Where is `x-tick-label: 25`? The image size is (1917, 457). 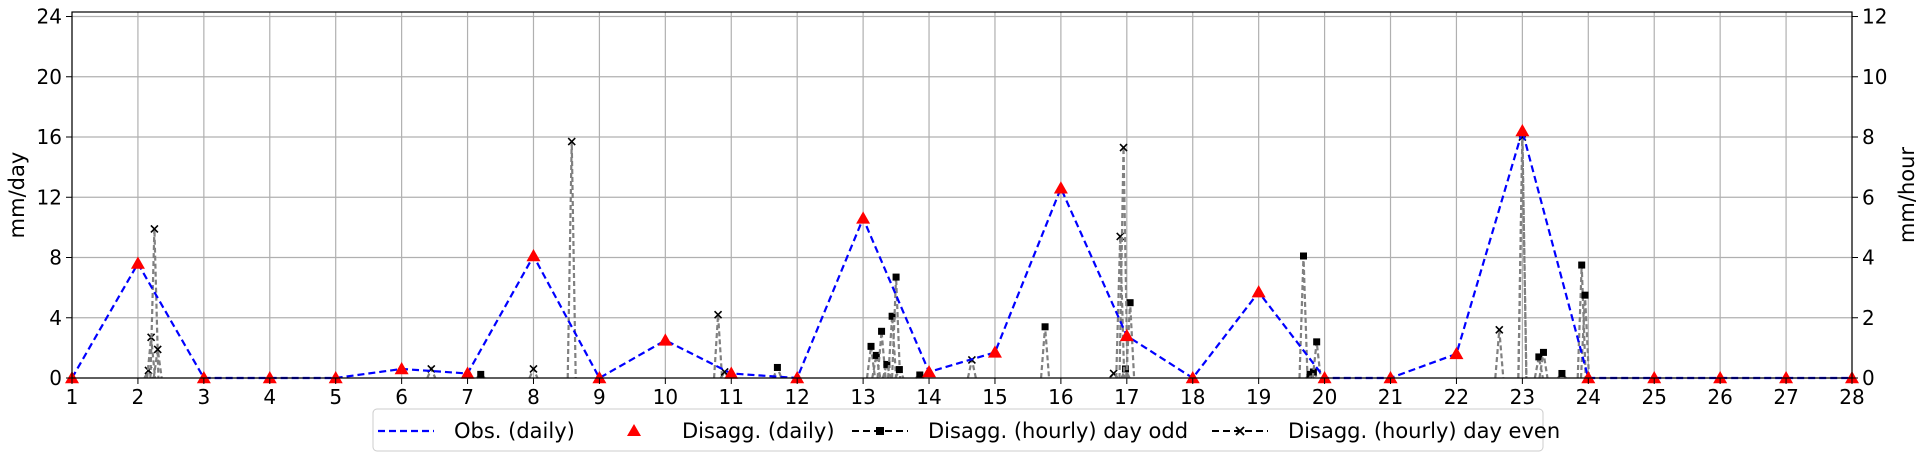
x-tick-label: 25 is located at coordinates (1653, 397).